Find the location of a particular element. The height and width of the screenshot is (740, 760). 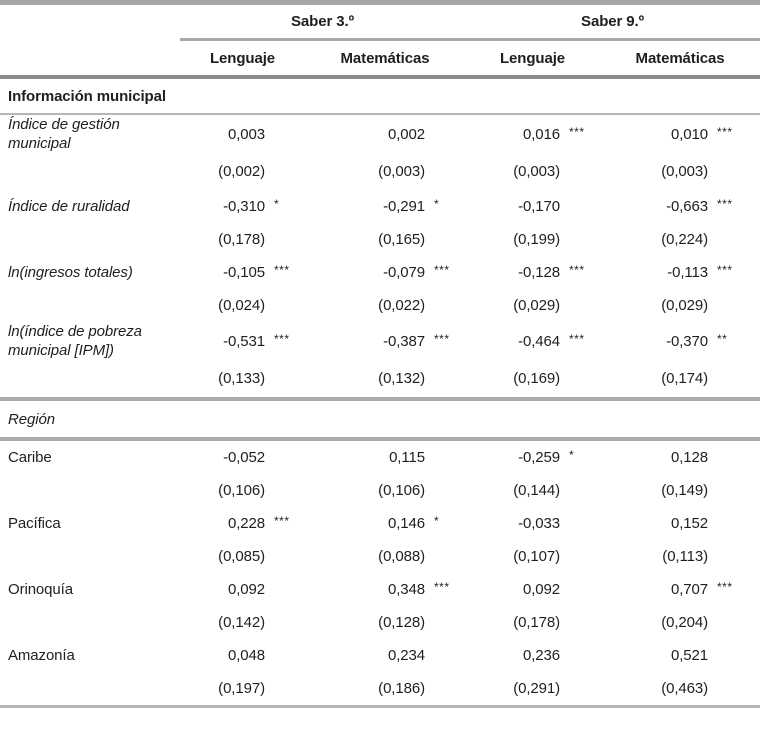

estimate-value: 0,234 is located at coordinates (406, 655).